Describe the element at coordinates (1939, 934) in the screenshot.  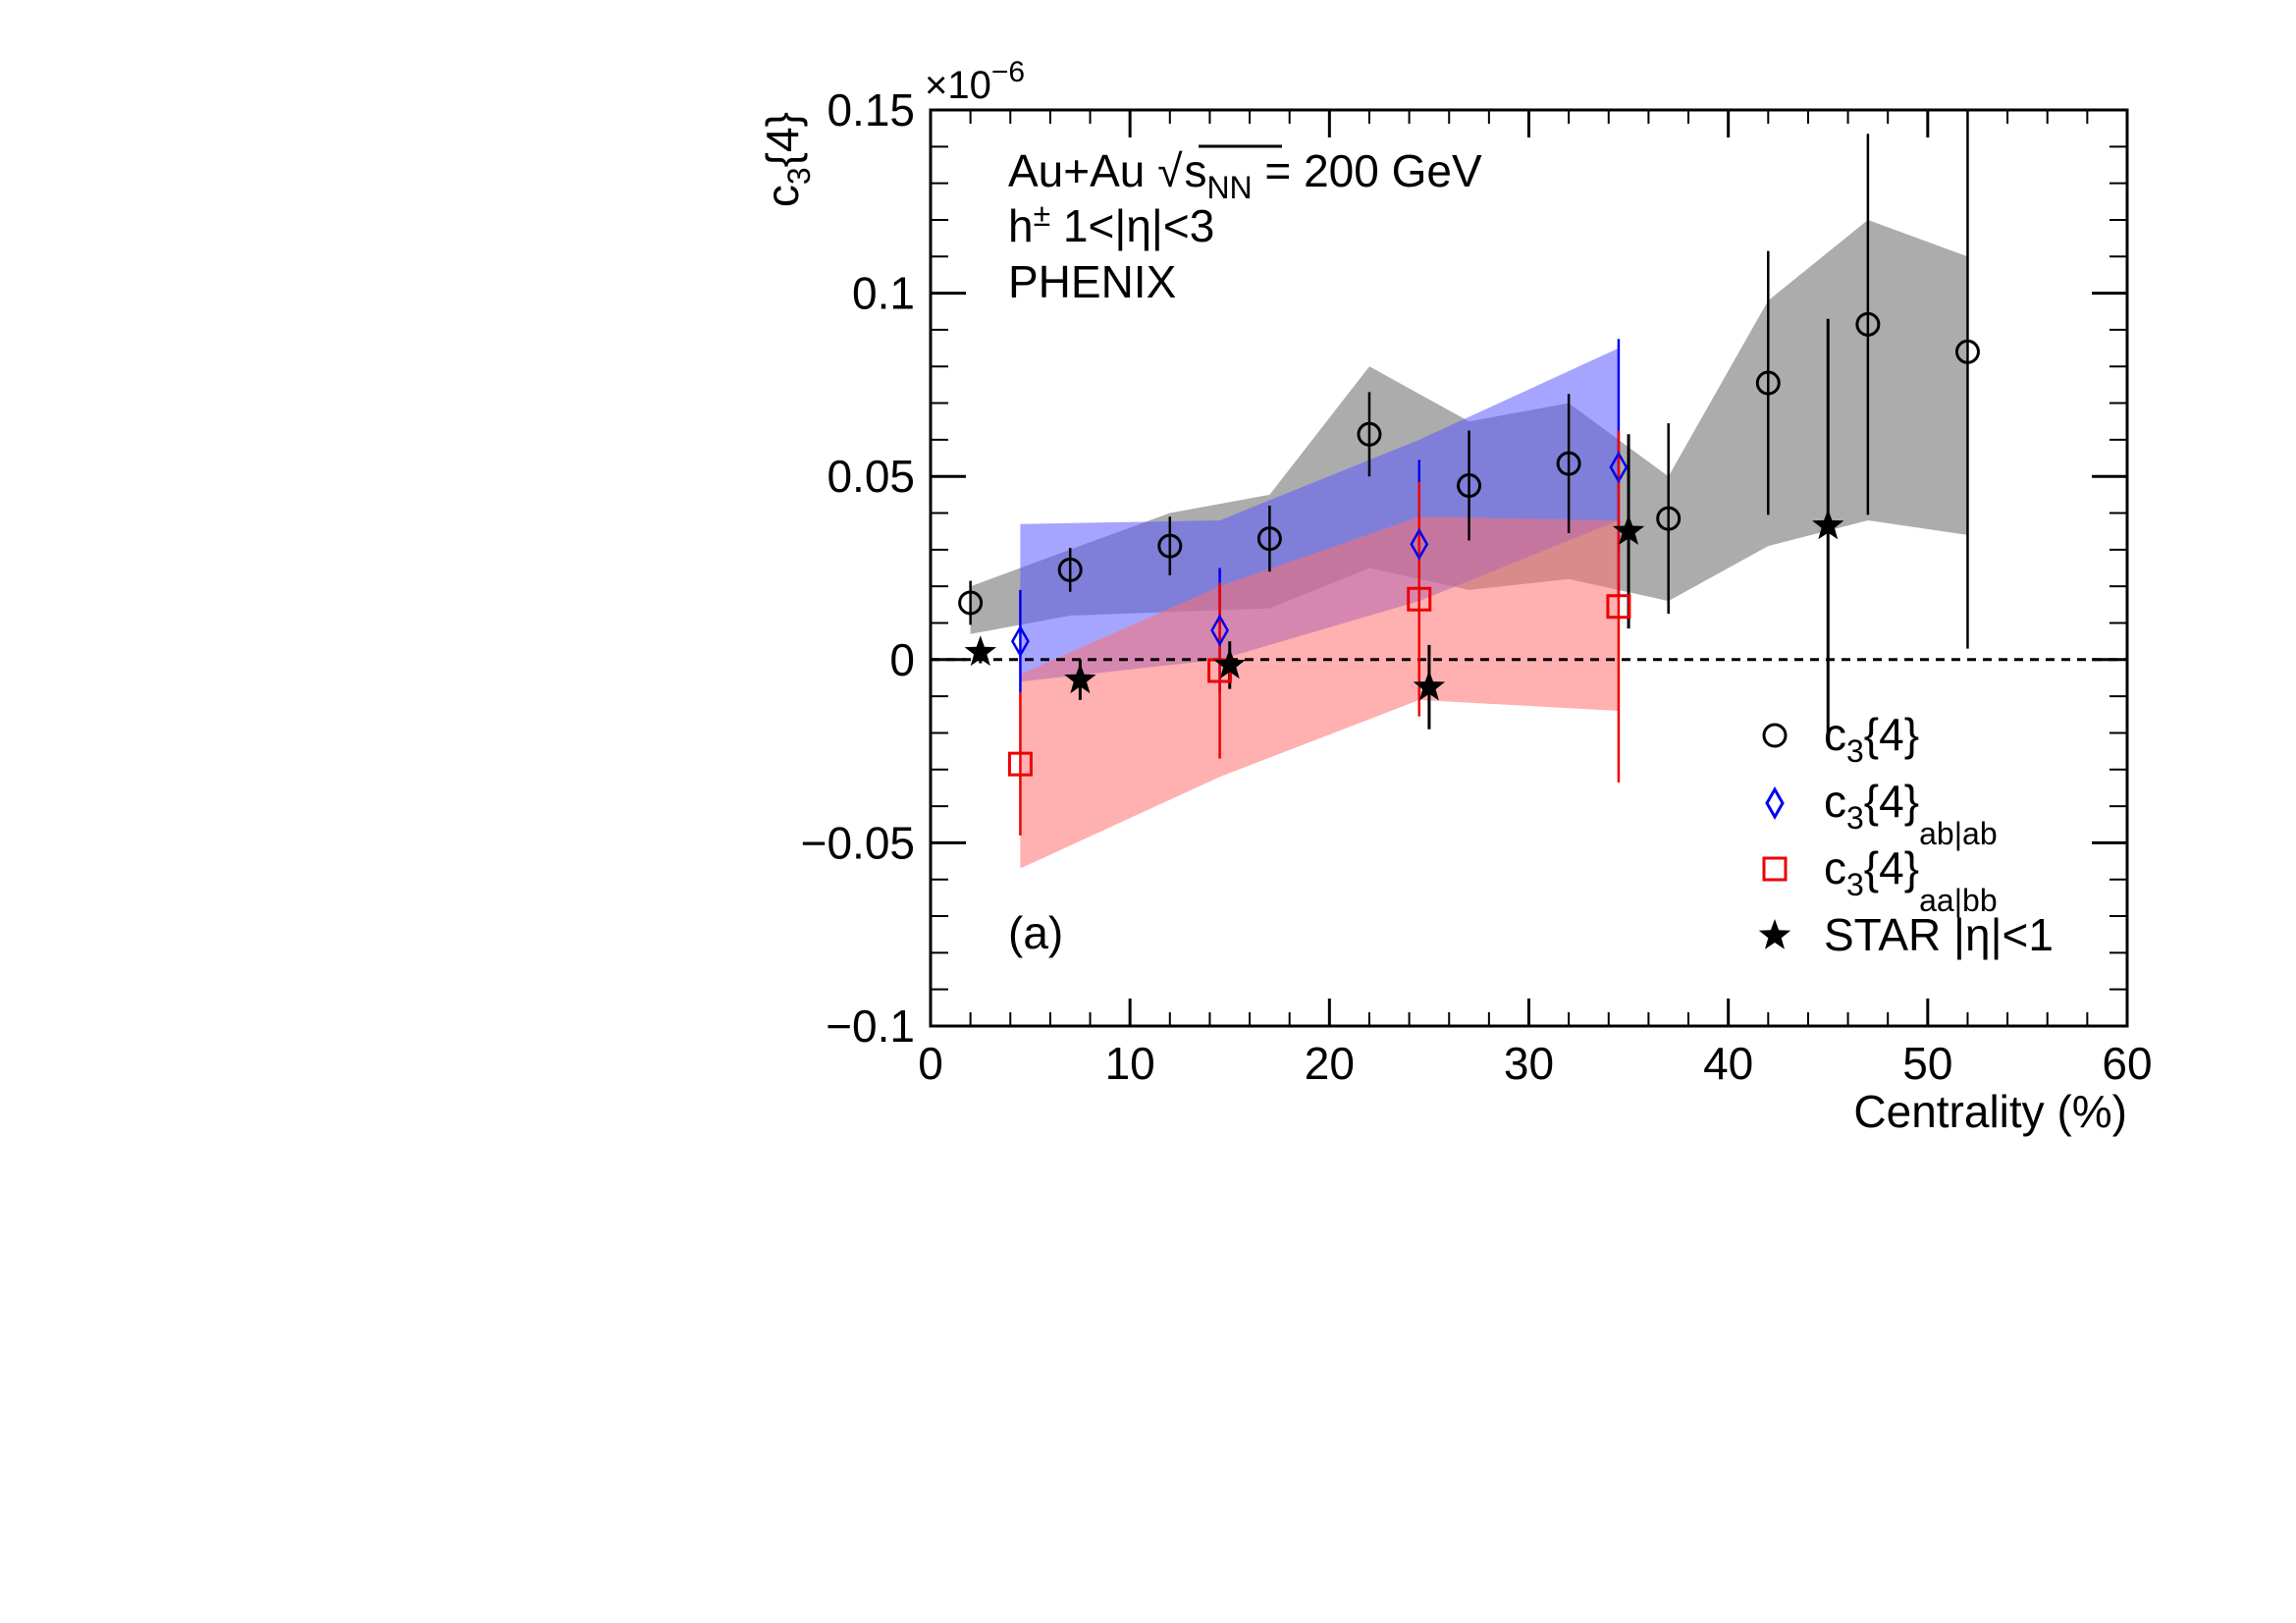
I see `legend-label-star: STAR |η|<1` at that location.